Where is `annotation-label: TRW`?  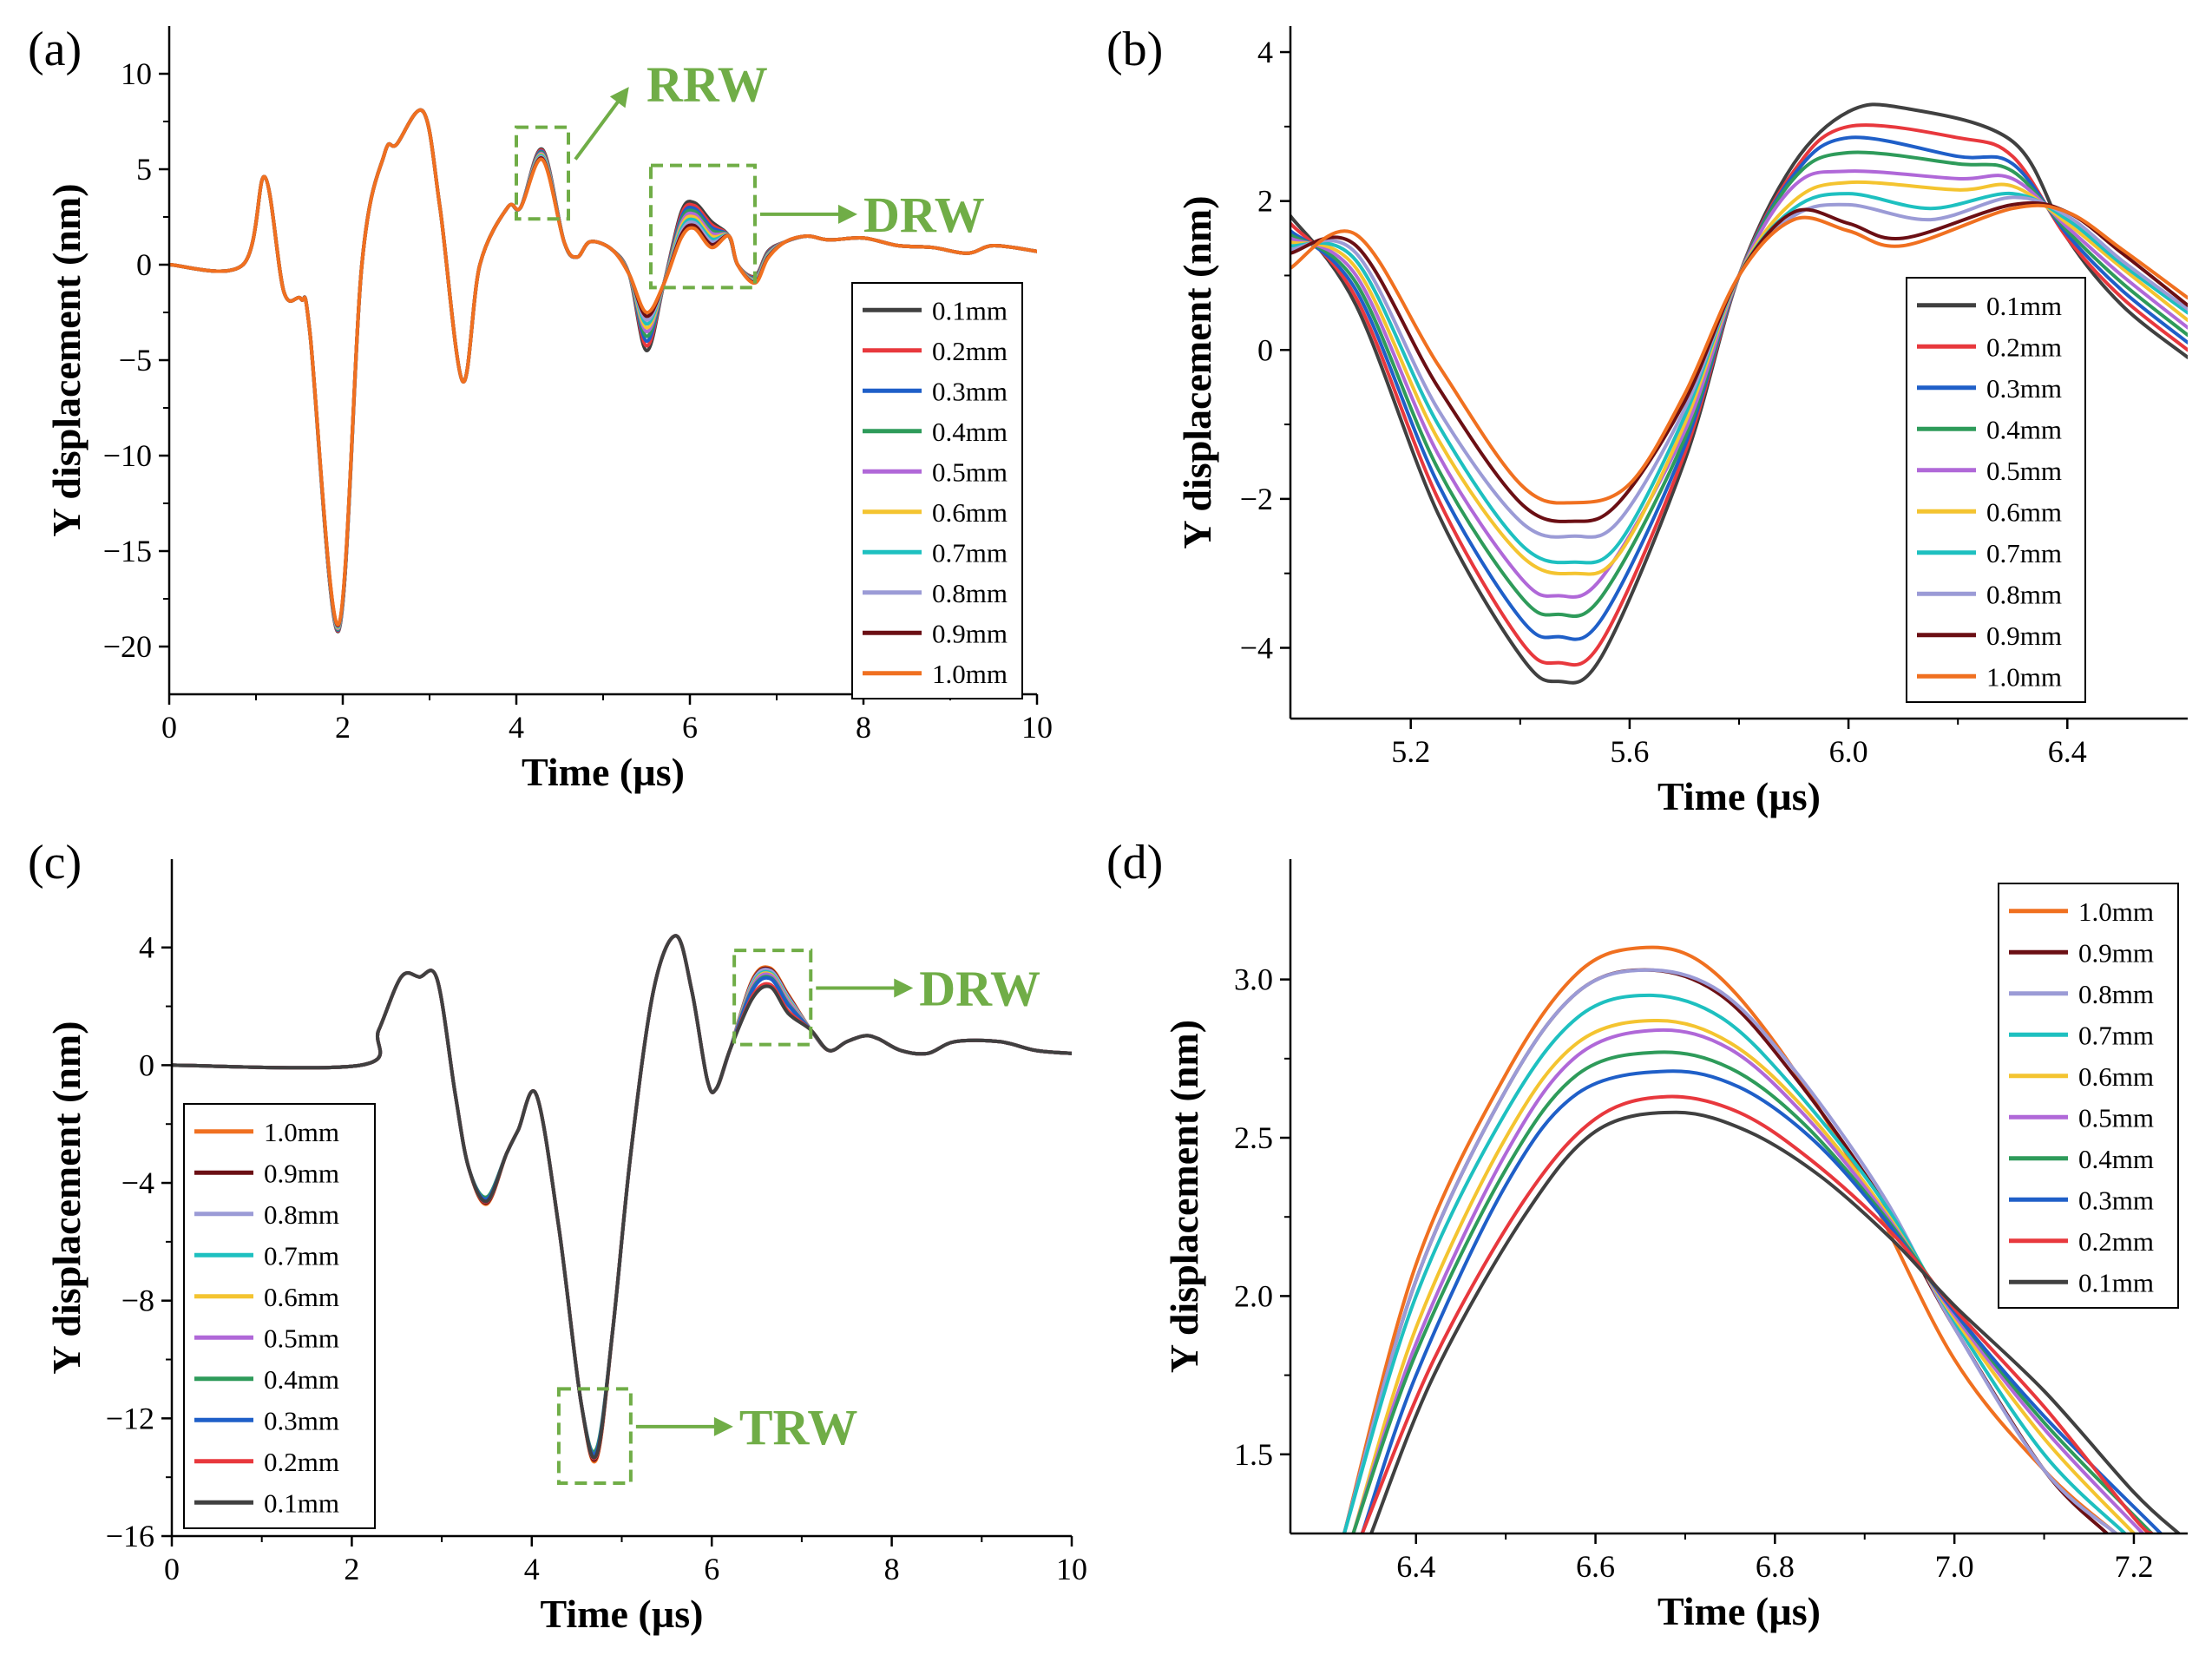 annotation-label: TRW is located at coordinates (798, 1427).